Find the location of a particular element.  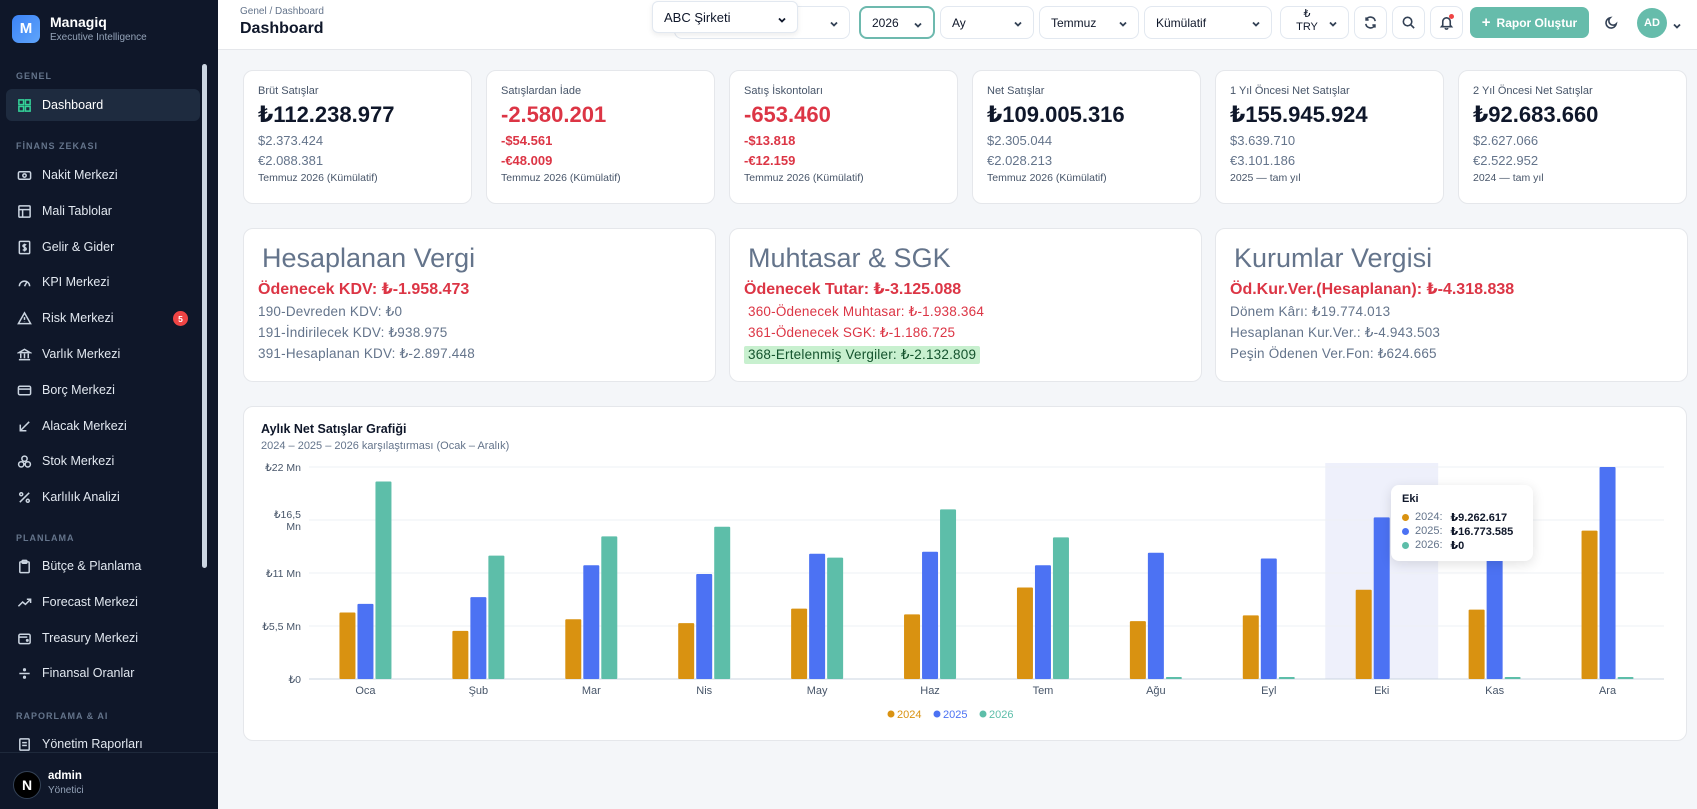

sidebar-item-forecast: Forecast Merkezi is located at coordinates (103, 602).